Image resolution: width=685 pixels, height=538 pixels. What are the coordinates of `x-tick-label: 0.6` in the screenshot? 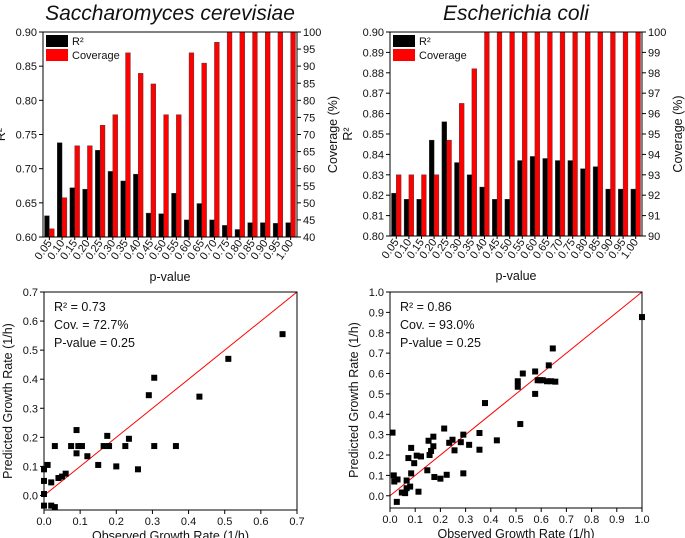 It's located at (541, 520).